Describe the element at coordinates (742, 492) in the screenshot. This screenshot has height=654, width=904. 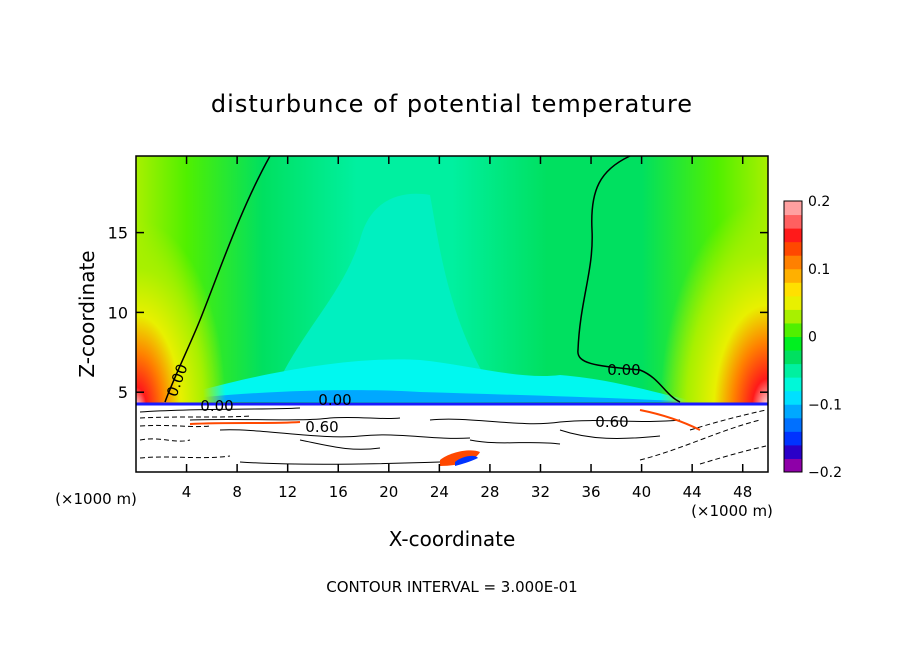
I see `x-tick-label: 48` at that location.